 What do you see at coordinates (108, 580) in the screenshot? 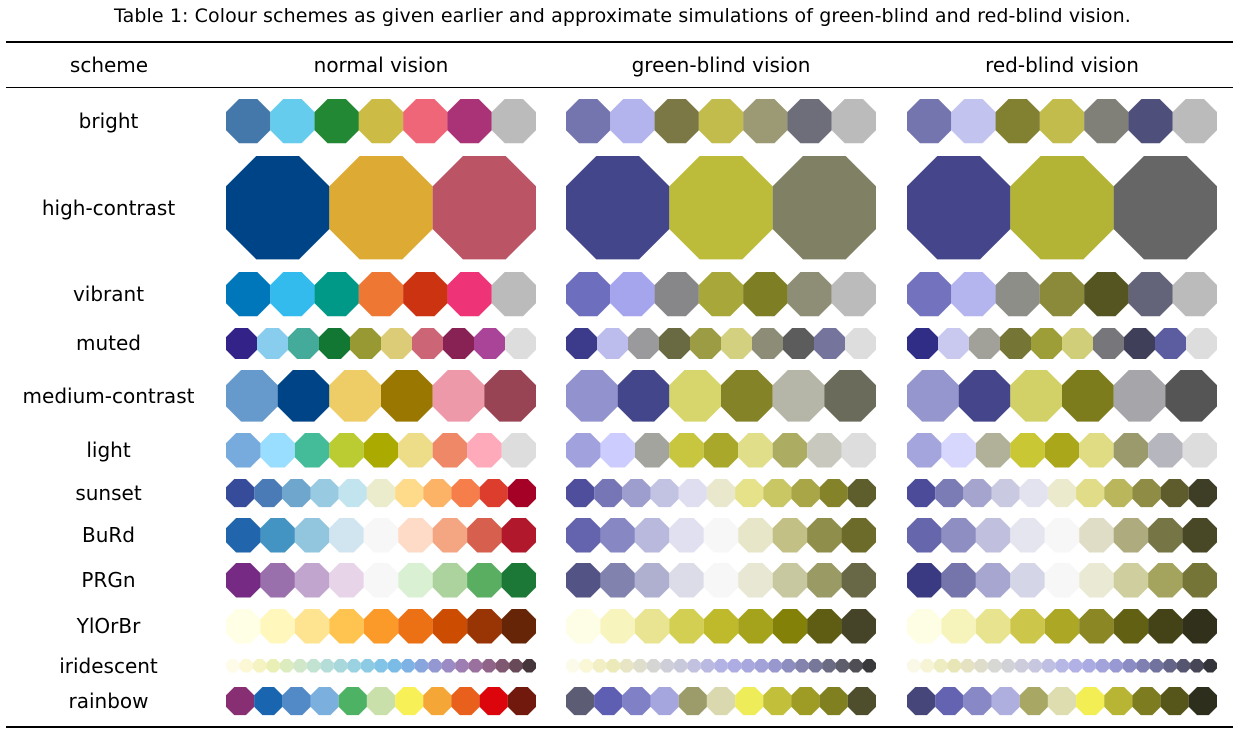
I see `scheme-name-prgn: PRGn` at bounding box center [108, 580].